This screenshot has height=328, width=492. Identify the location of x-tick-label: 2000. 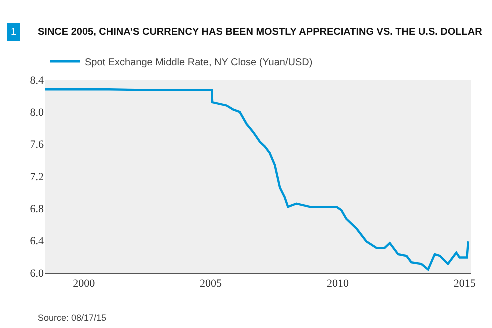
(84, 284).